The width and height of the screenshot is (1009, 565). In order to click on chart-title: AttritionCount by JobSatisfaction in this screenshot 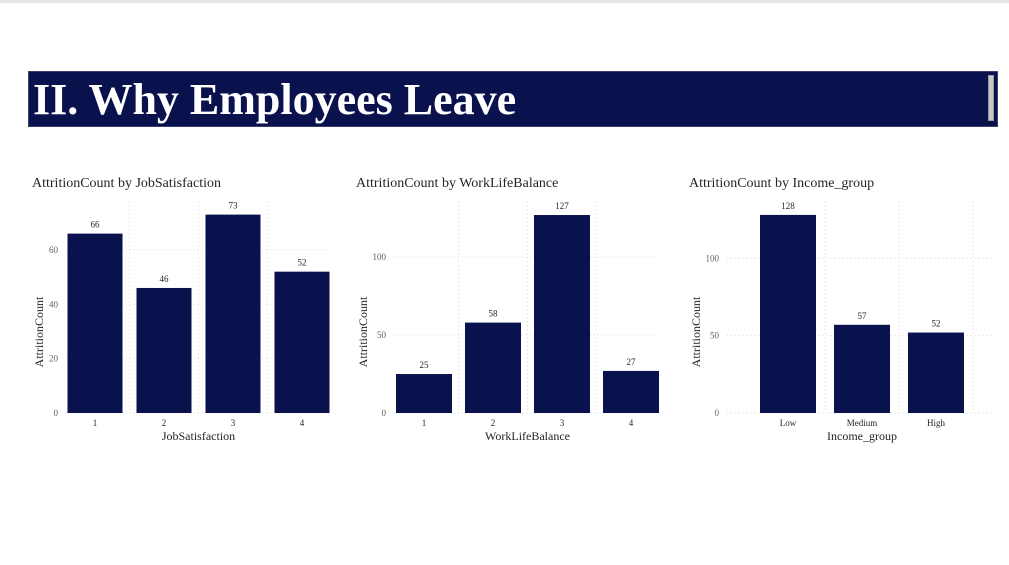, I will do `click(126, 183)`.